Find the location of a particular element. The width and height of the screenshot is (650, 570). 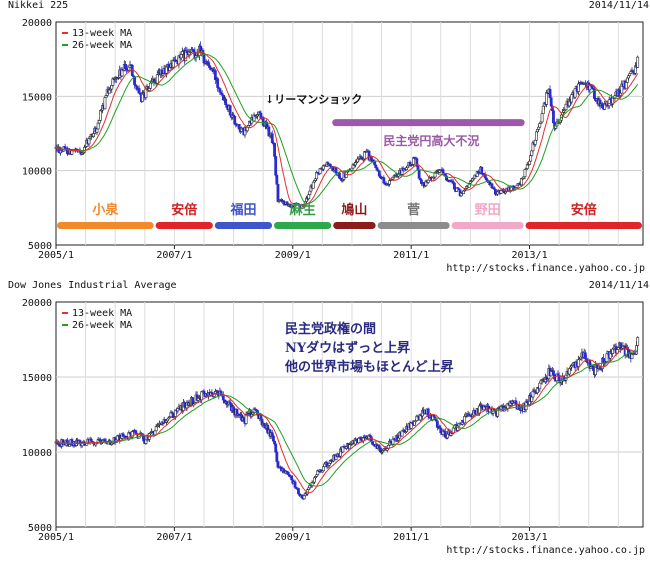

period-label: 福田 is located at coordinates (242, 210).